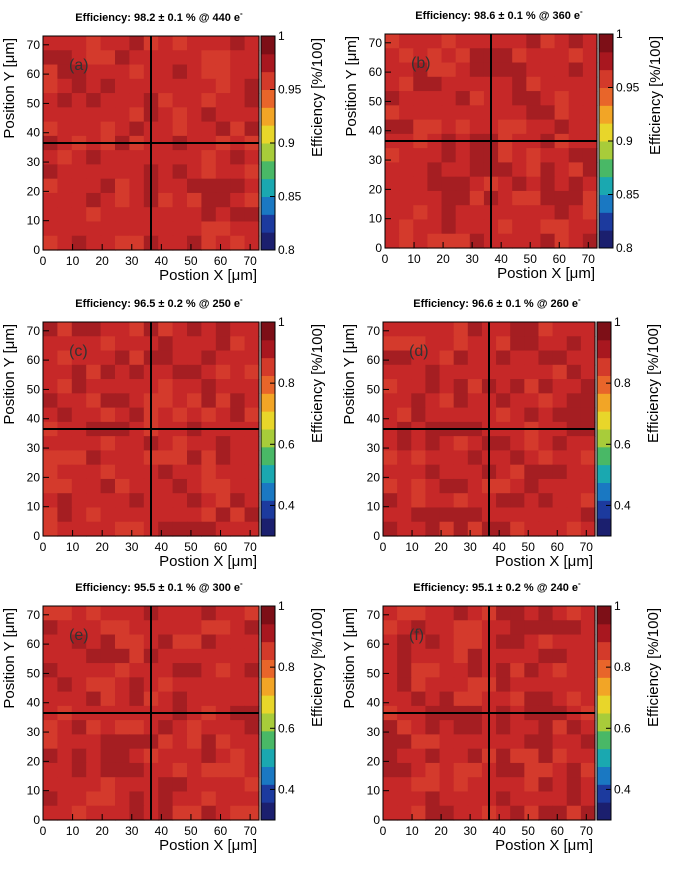 The height and width of the screenshot is (869, 678). Describe the element at coordinates (34, 133) in the screenshot. I see `y-tick-label: 40` at that location.